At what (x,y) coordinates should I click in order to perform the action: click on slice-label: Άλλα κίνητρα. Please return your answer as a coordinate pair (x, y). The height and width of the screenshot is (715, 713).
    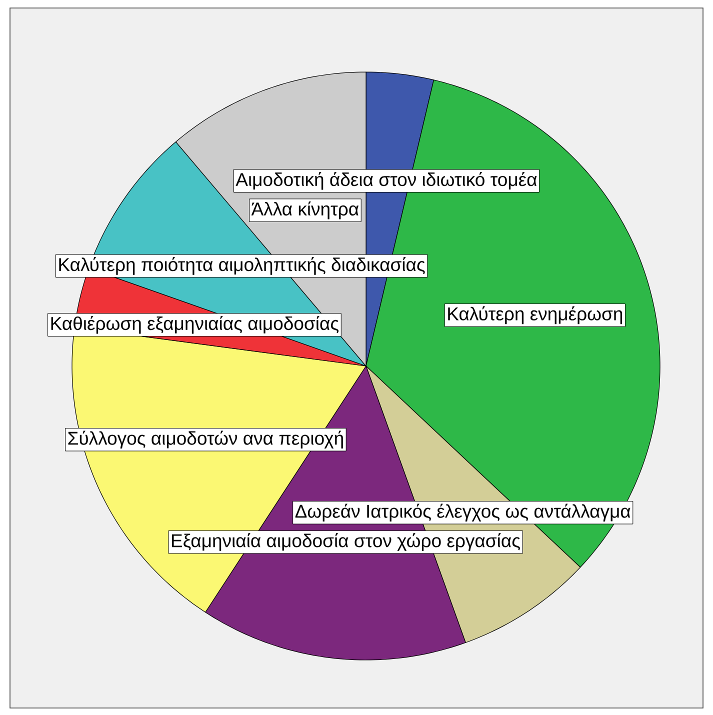
    Looking at the image, I should click on (305, 210).